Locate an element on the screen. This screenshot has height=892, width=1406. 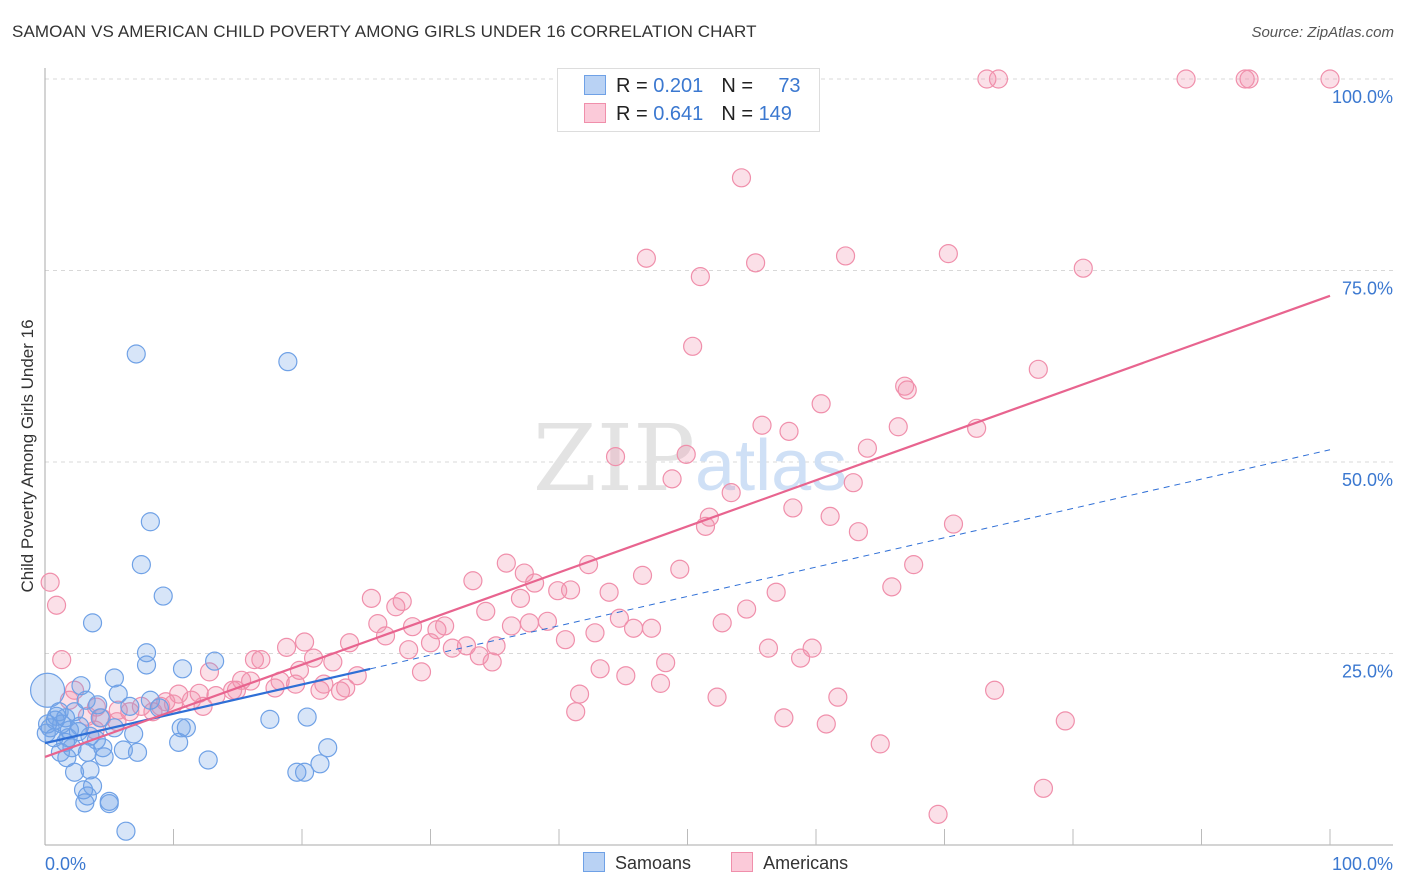
legend-row-samoans: R = 0.201 N = 73 is located at coordinates (692, 86).